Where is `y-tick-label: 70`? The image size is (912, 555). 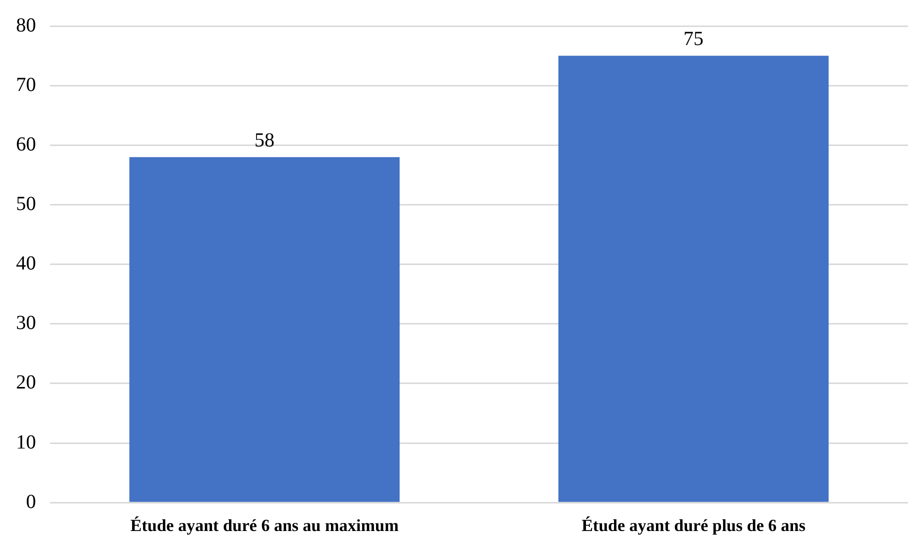 y-tick-label: 70 is located at coordinates (26, 85).